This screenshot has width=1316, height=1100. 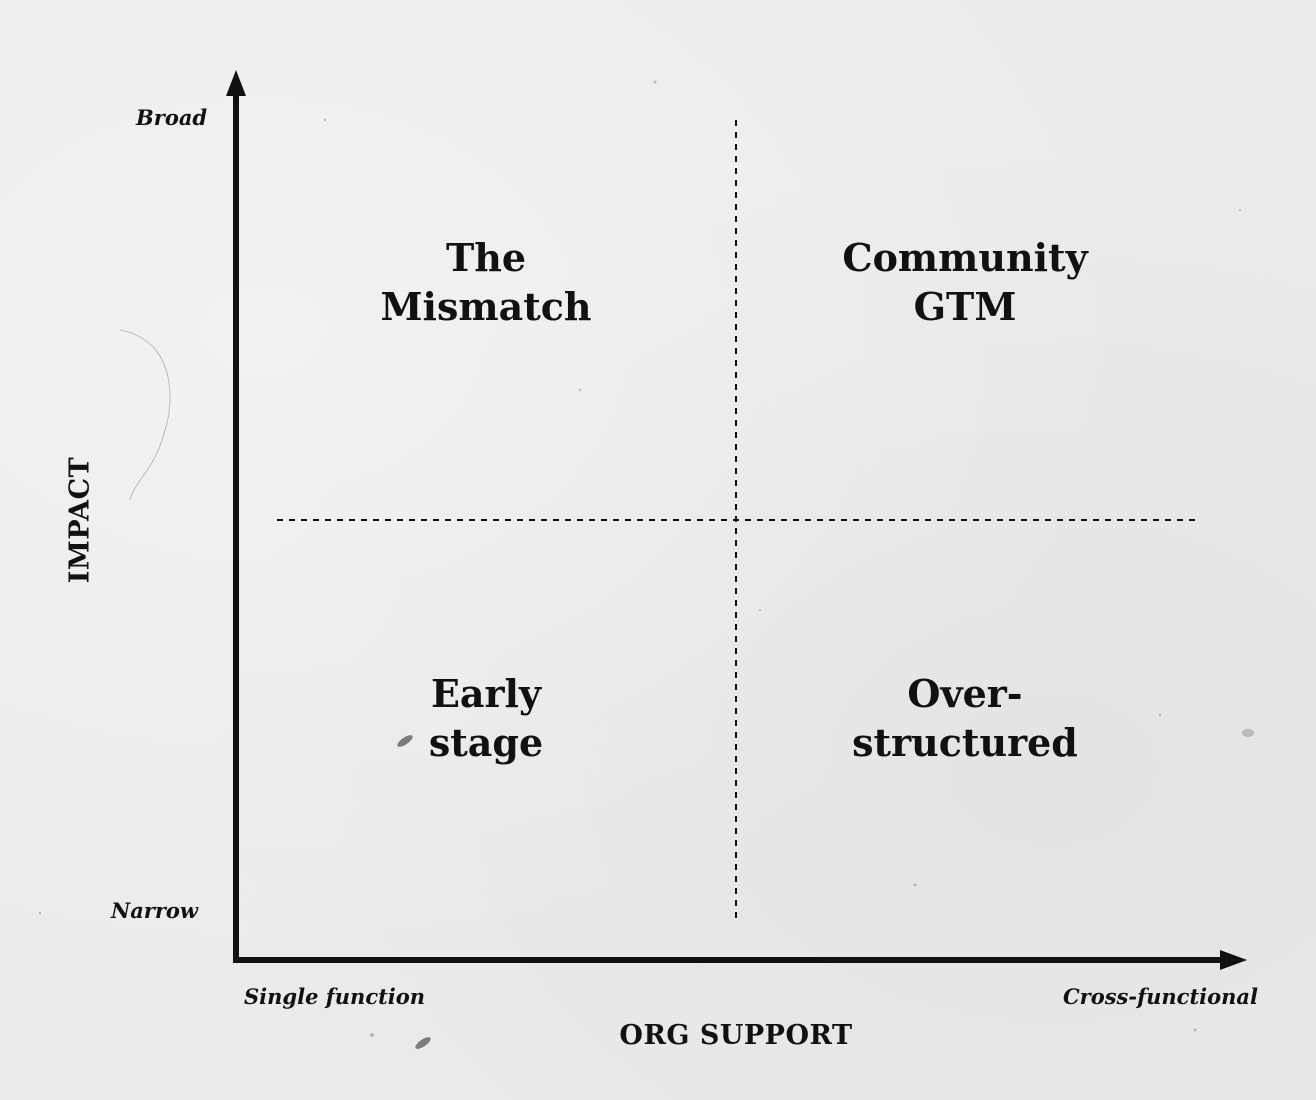 What do you see at coordinates (1233, 960) in the screenshot?
I see `x-axis-arrowhead` at bounding box center [1233, 960].